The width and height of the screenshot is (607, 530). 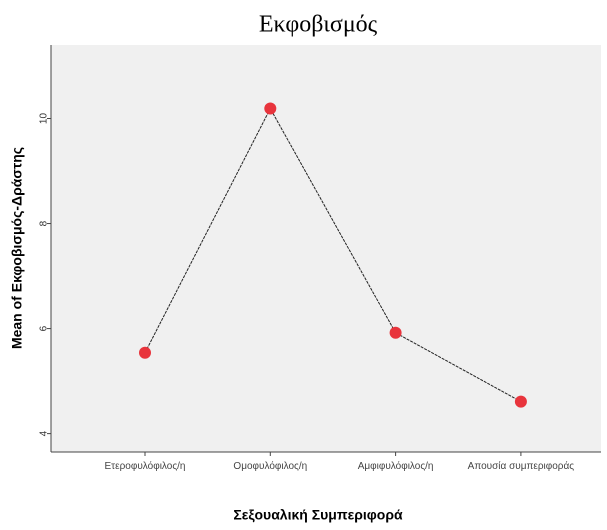 I want to click on x-tick-label: Αμφιφυλόφιλος/η, so click(x=395, y=466).